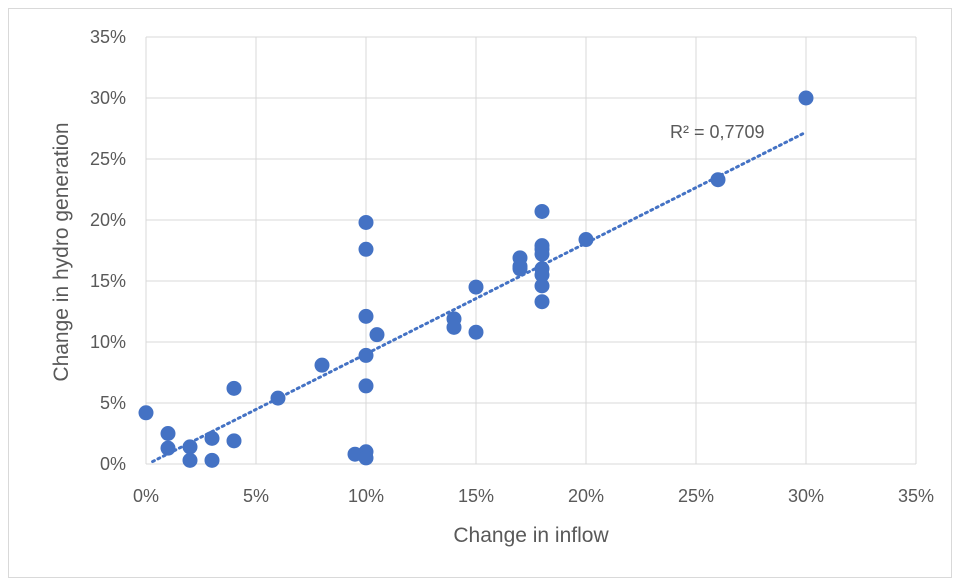 The height and width of the screenshot is (581, 956). What do you see at coordinates (108, 220) in the screenshot?
I see `y-tick-label: 20%` at bounding box center [108, 220].